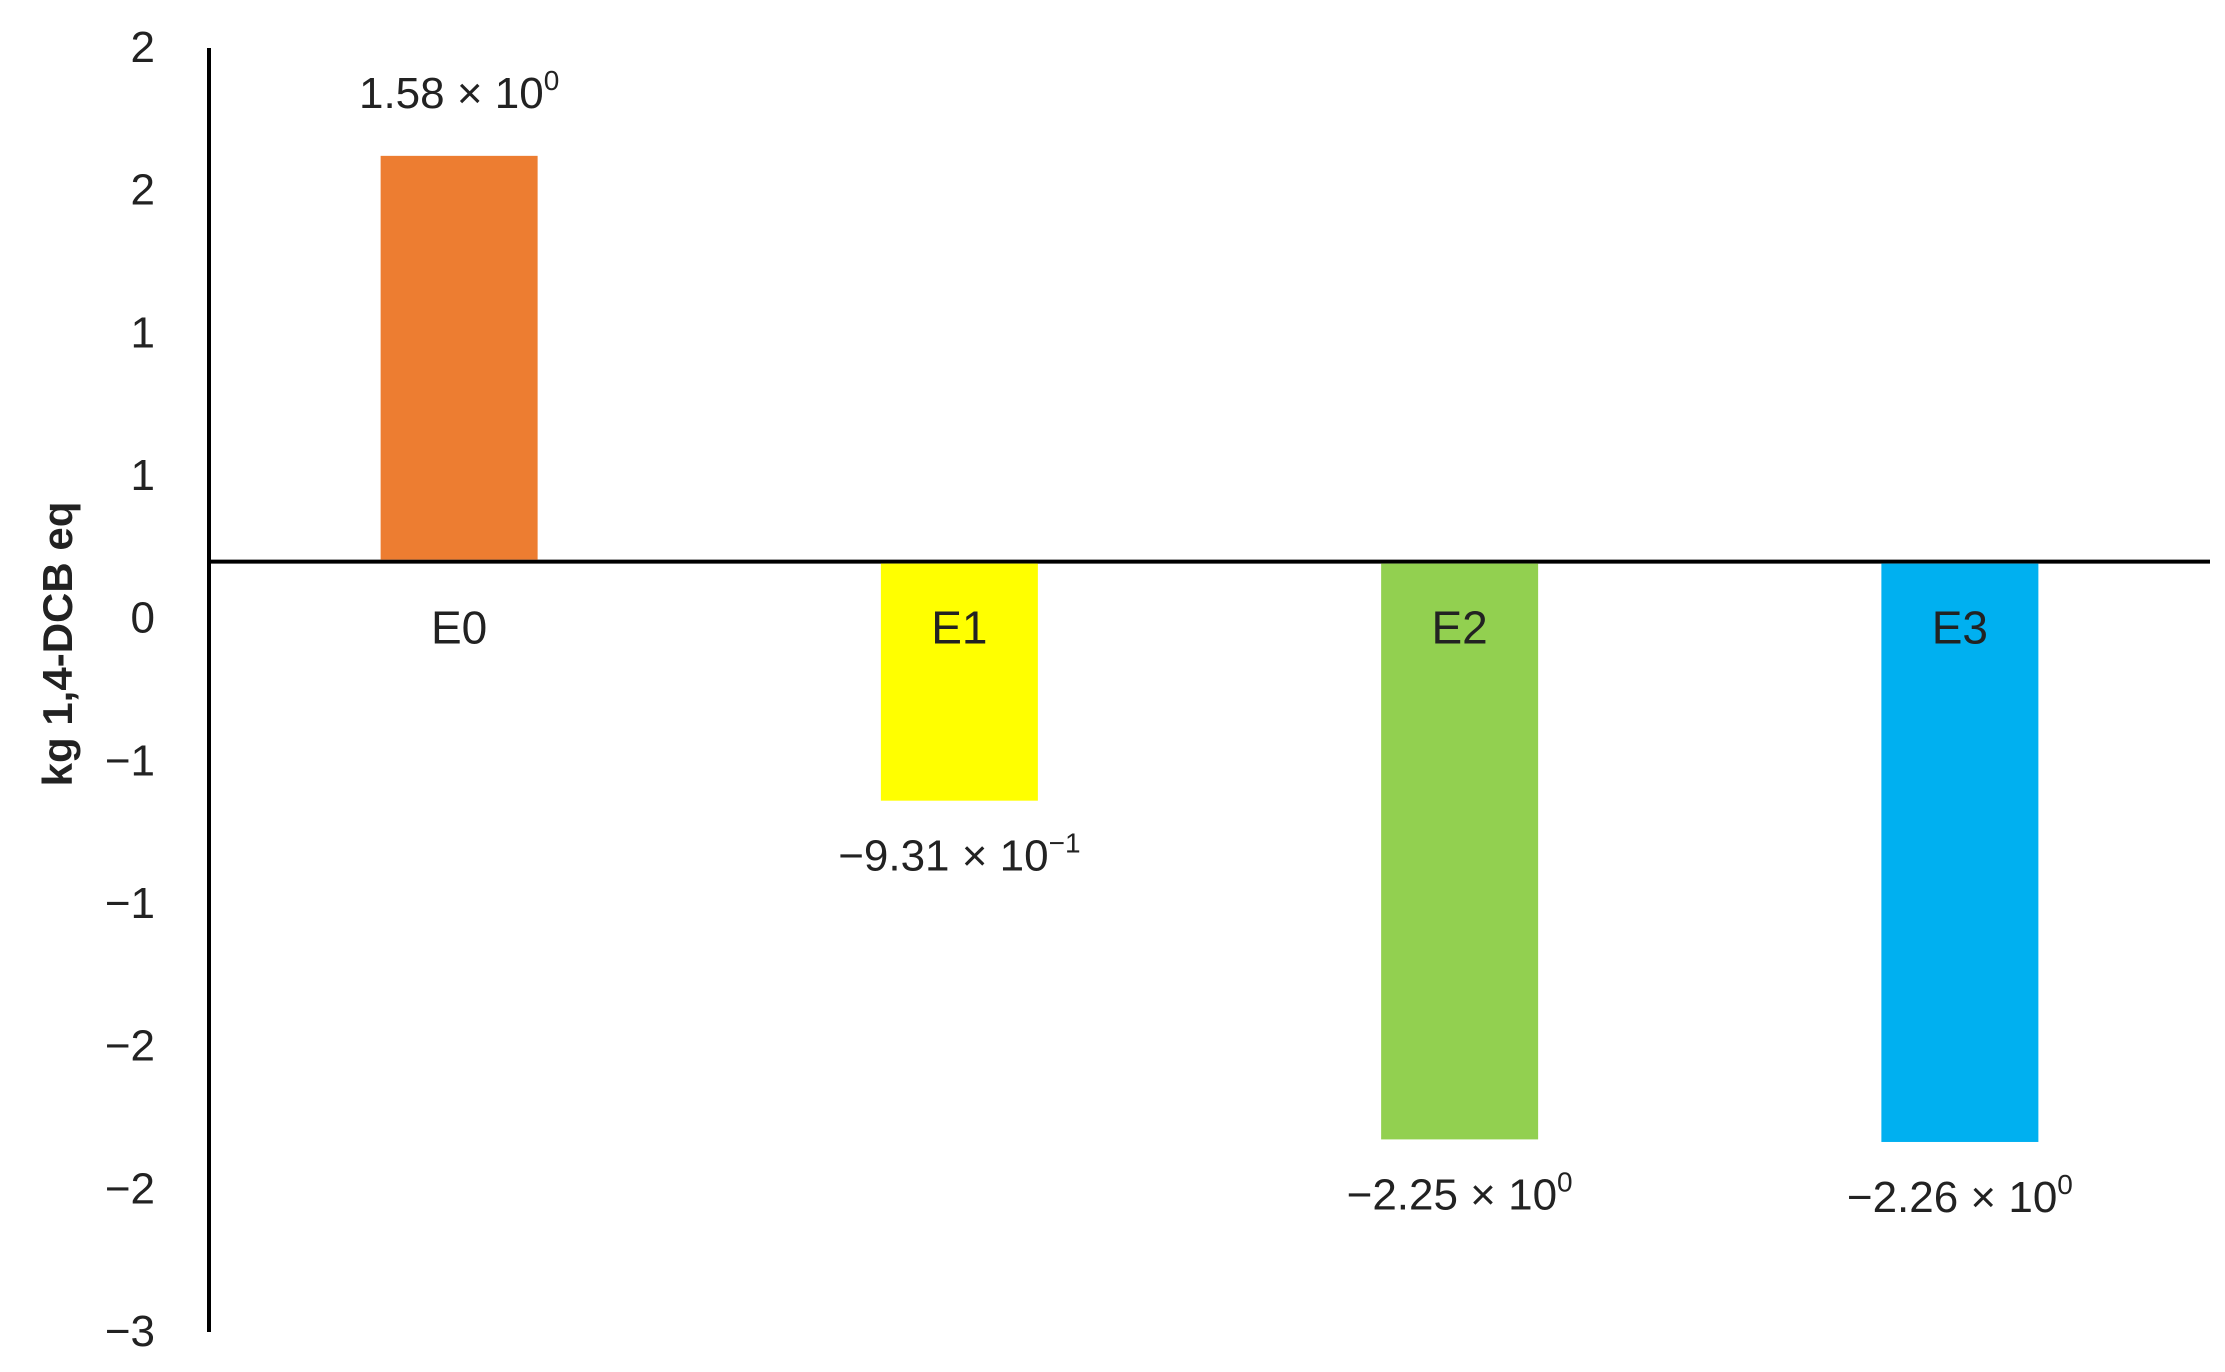  Describe the element at coordinates (1460, 1192) in the screenshot. I see `data-label-e2: −2.25 × 100` at that location.